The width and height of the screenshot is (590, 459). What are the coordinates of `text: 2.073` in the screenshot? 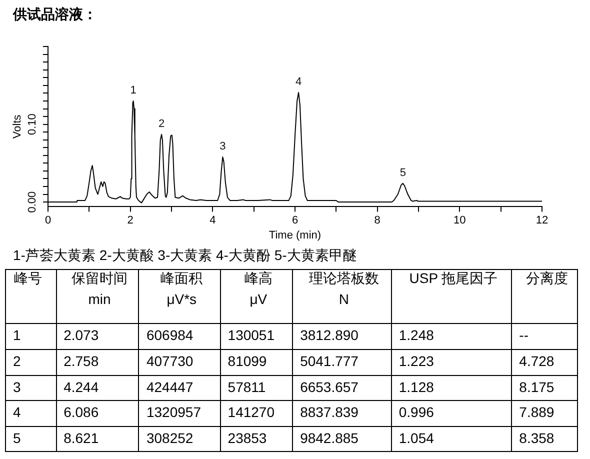 It's located at (82, 336).